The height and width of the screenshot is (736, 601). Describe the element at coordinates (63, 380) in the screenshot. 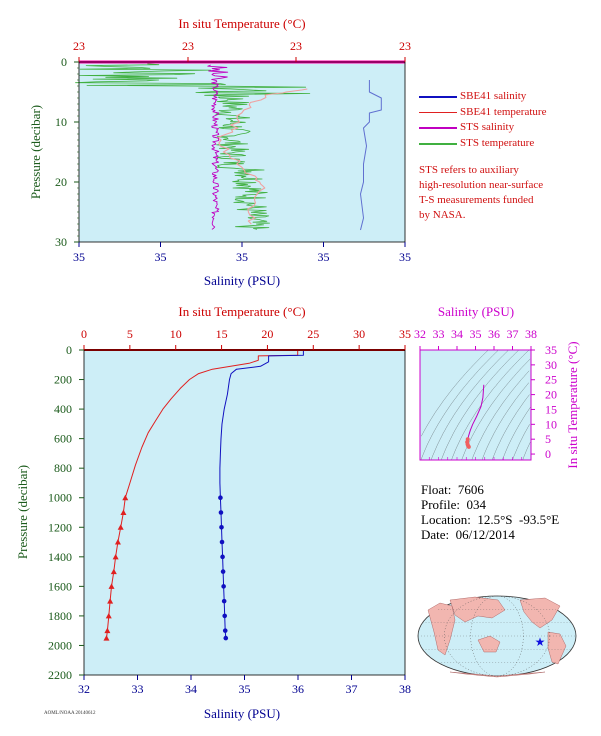

I see `main-pressure-tick-label: 200` at that location.